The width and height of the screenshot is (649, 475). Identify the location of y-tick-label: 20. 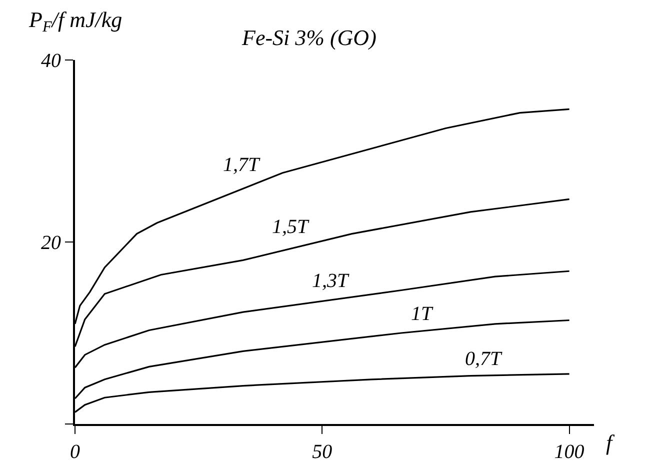
(51, 243).